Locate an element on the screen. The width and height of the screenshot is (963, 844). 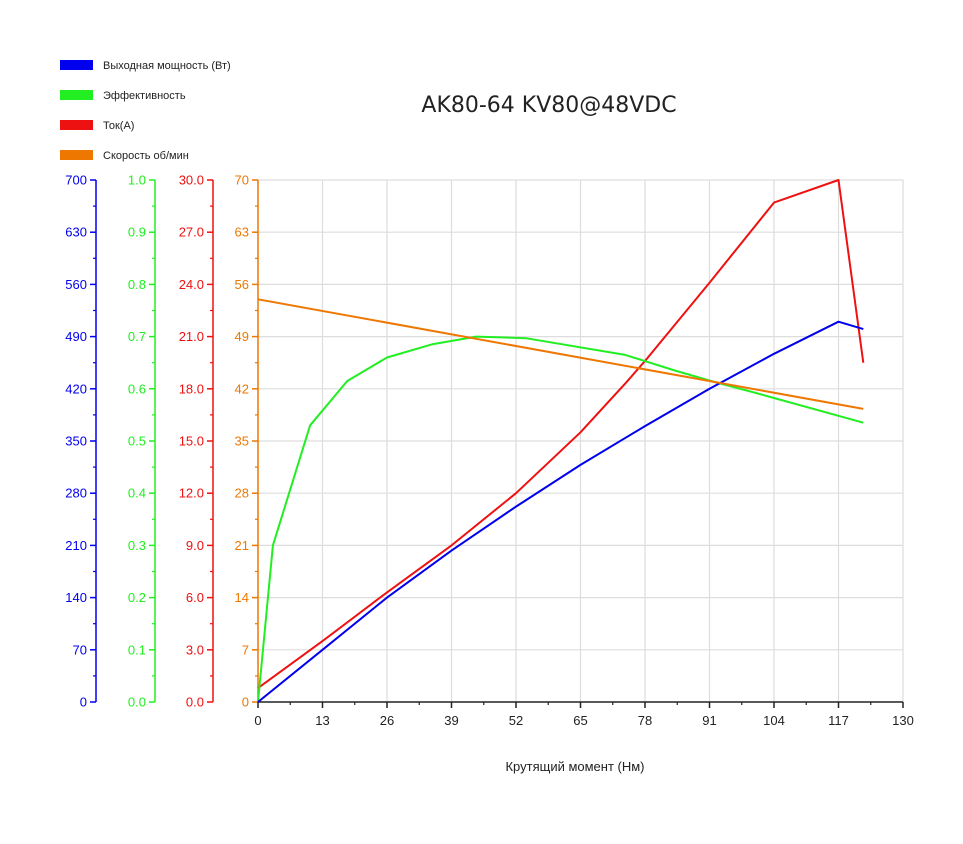
x-tick-label: 52 is located at coordinates (516, 720).